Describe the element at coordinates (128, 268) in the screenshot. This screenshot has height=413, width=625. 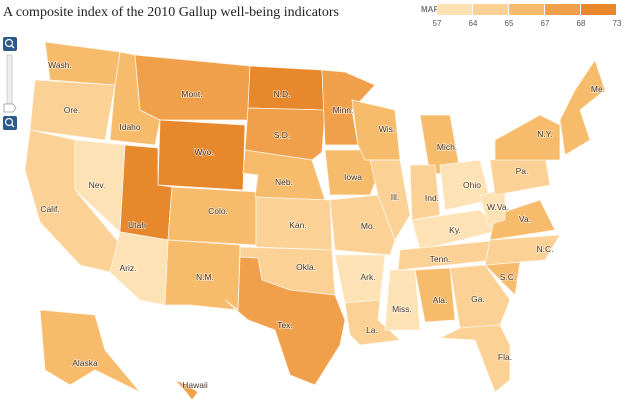
I see `state-label: Ariz.` at that location.